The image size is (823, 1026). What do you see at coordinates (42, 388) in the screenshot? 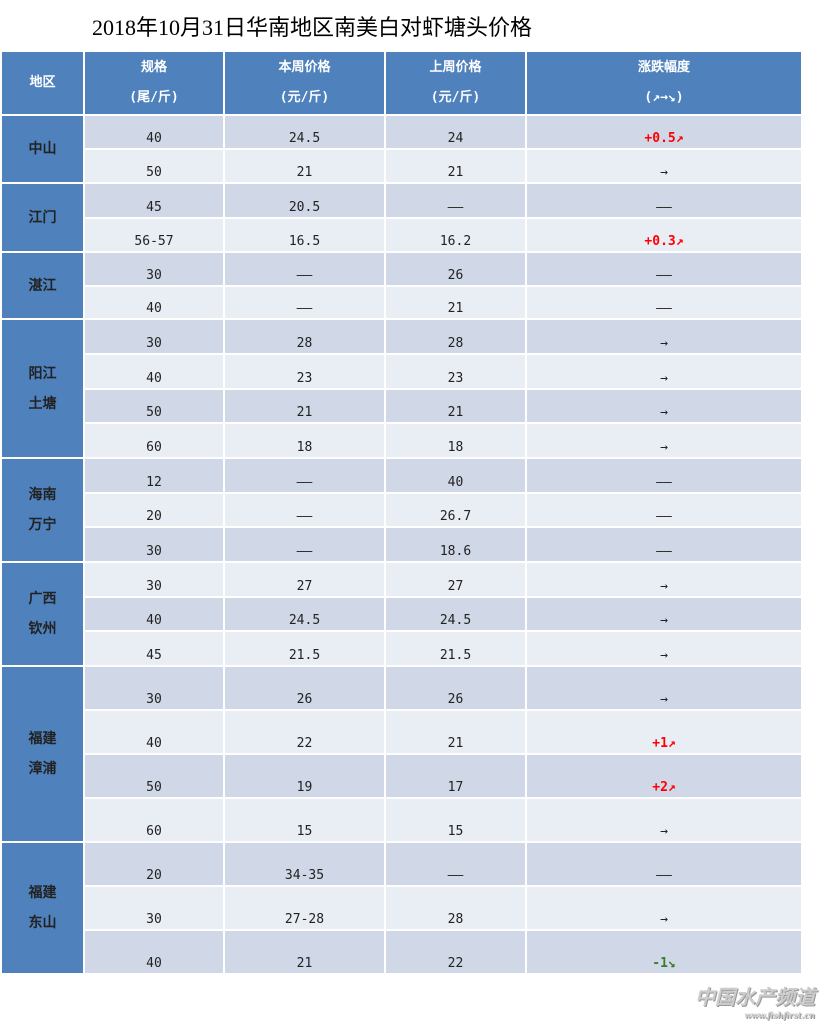
I see `region-cell: 阳江 土塘` at bounding box center [42, 388].